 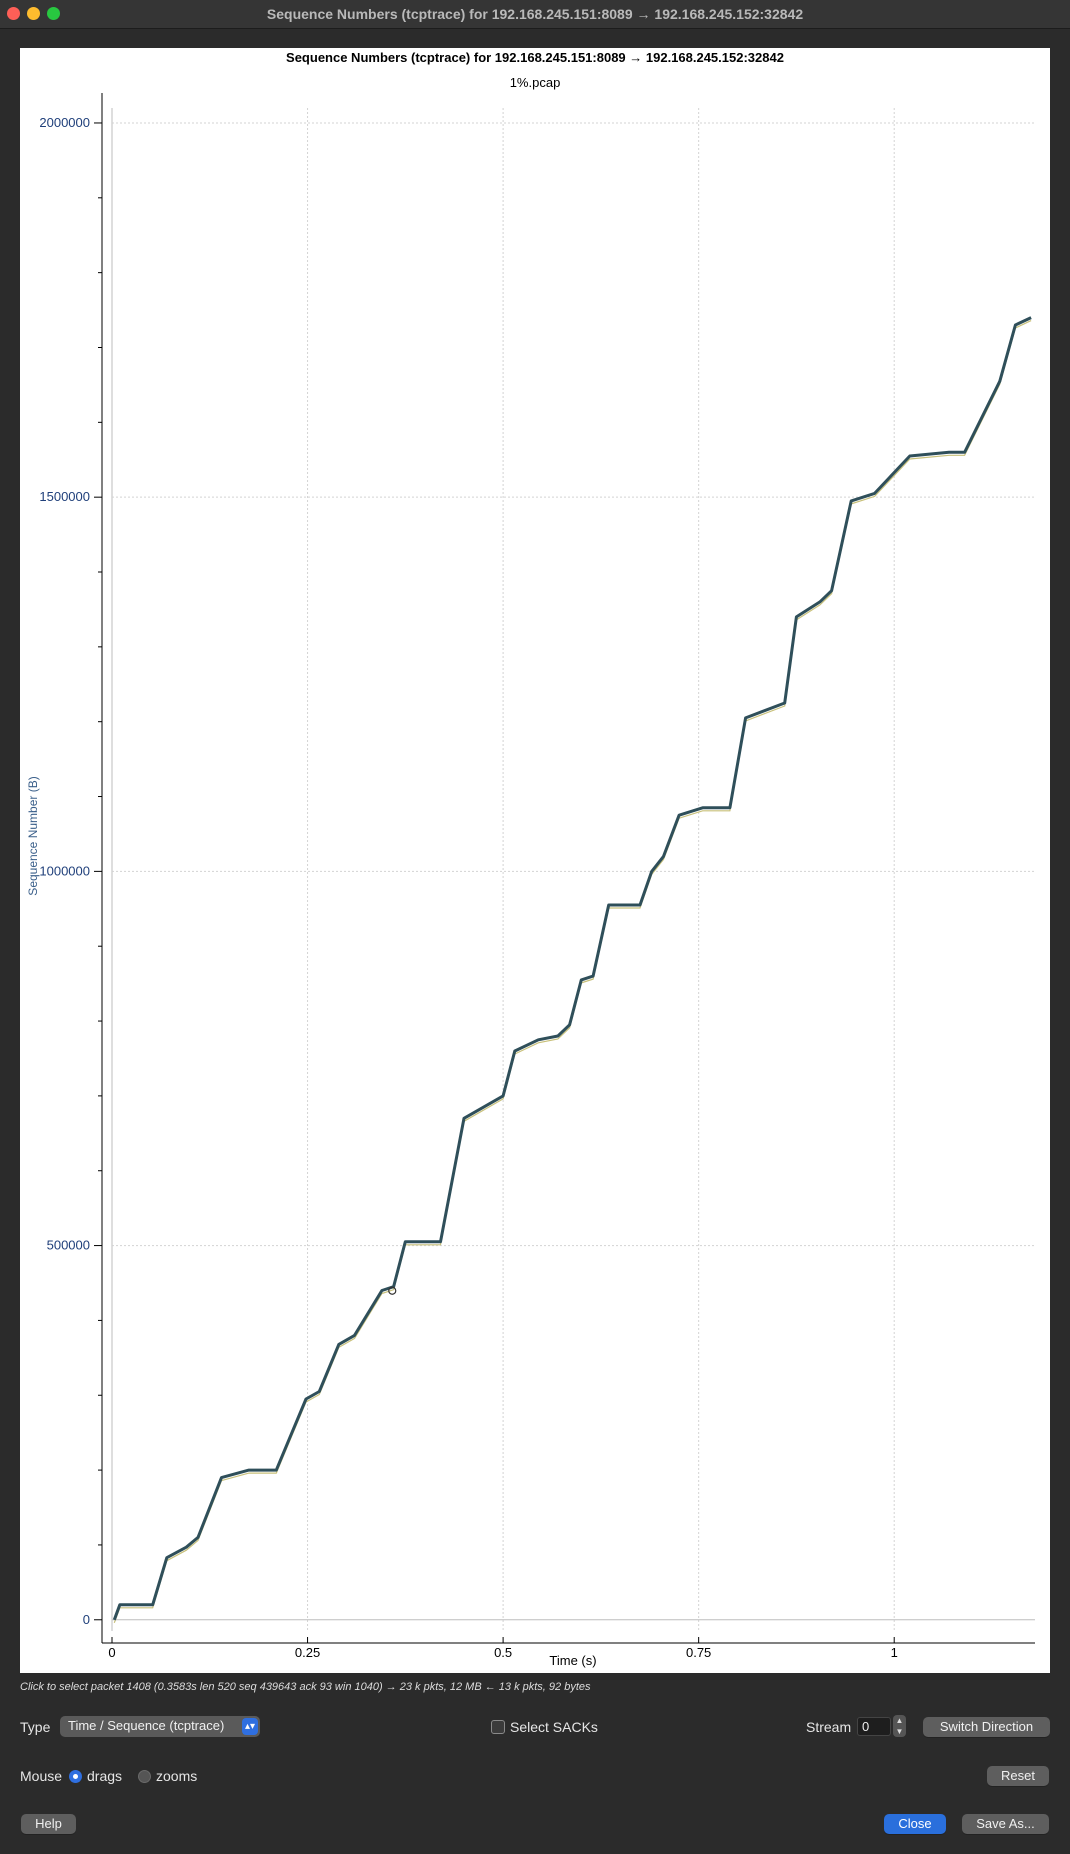 I want to click on x-tick-label: 0.75, so click(x=698, y=1652).